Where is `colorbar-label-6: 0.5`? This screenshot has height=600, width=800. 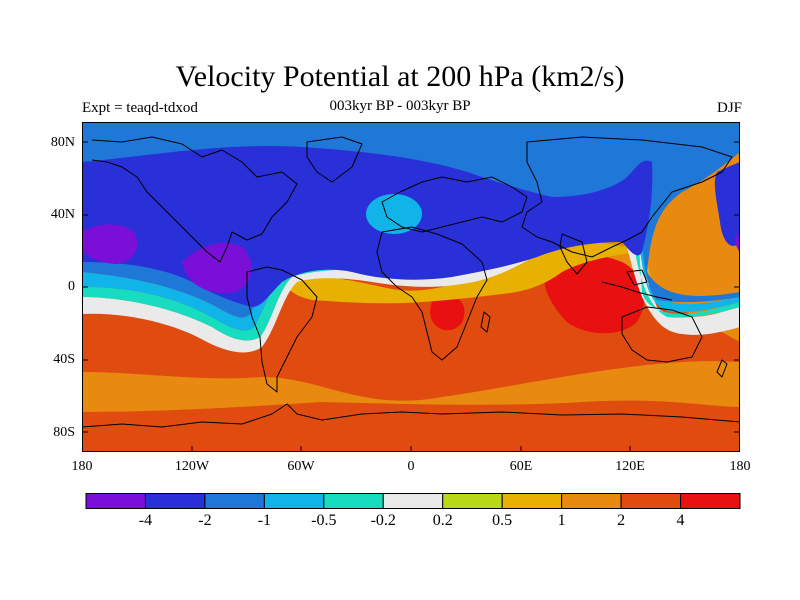
colorbar-label-6: 0.5 is located at coordinates (502, 520).